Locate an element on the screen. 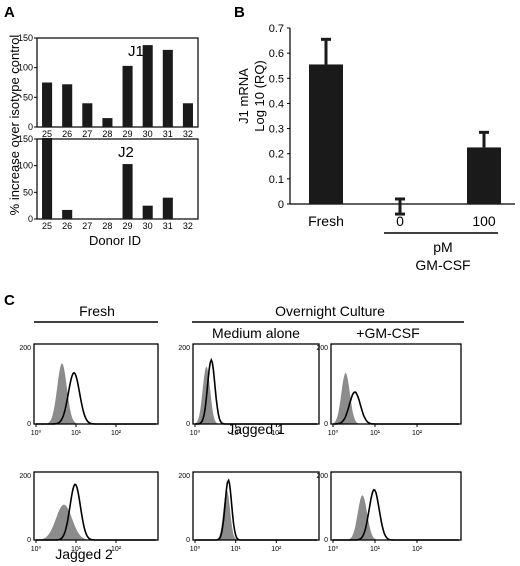  panel-a-j2-x-tick-label: 28 is located at coordinates (107, 226).